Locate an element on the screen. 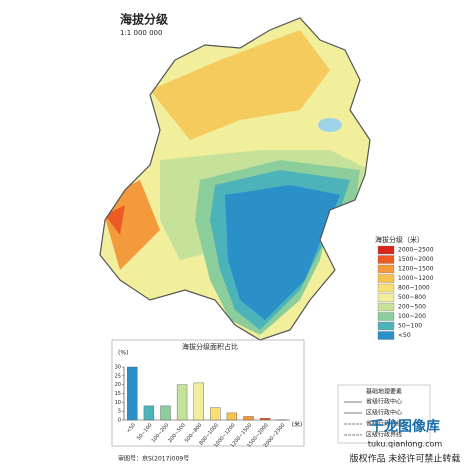  legend-label: 1000~1200 is located at coordinates (416, 278).